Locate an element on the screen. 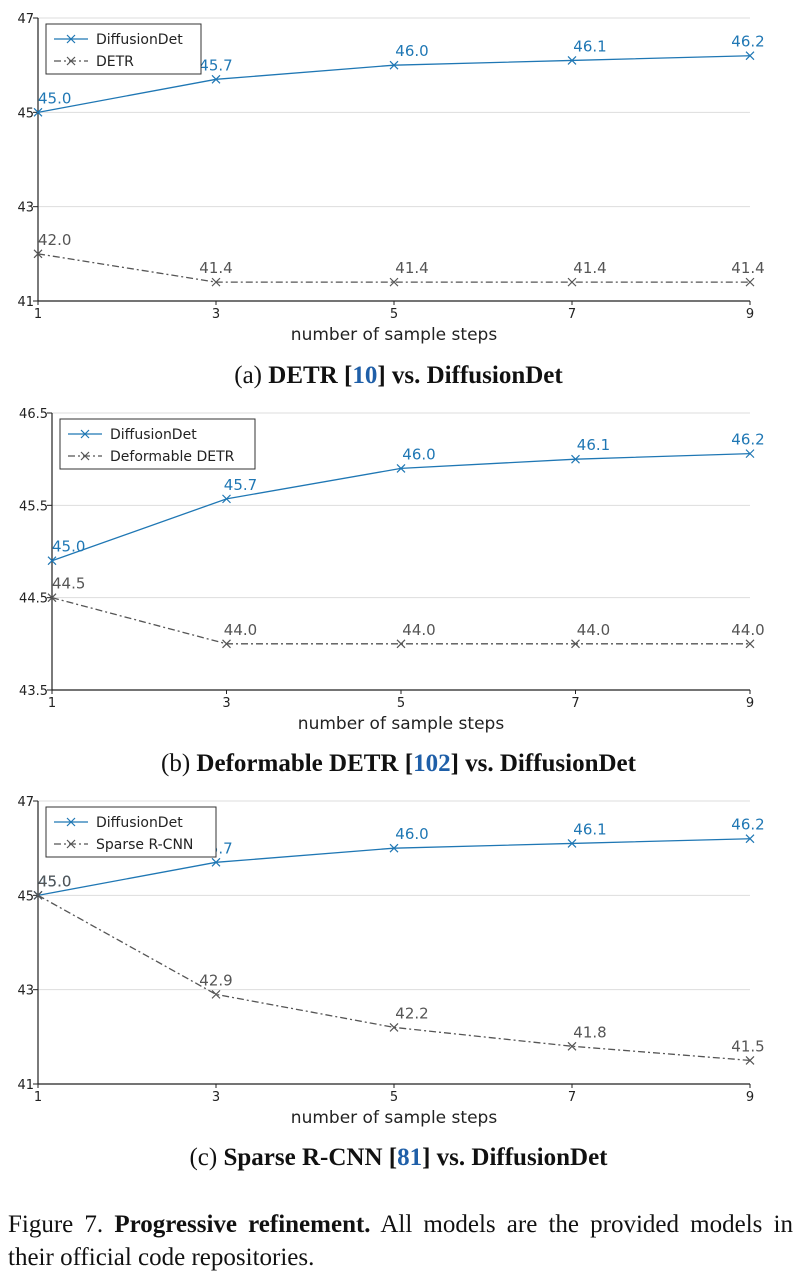 This screenshot has height=1287, width=797. reference-link: 81 is located at coordinates (410, 1157).